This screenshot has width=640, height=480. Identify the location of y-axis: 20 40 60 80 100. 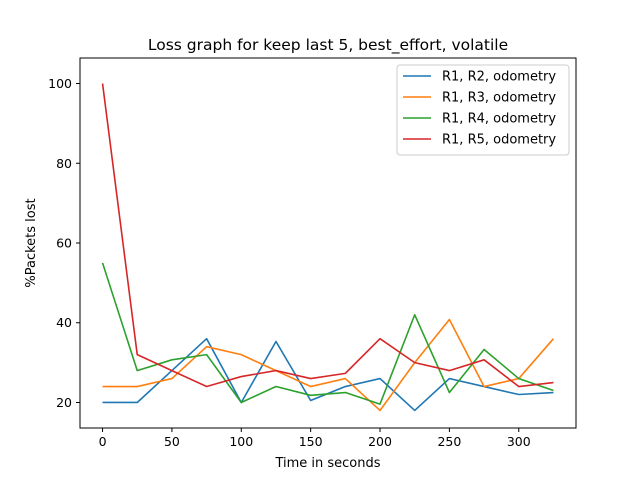
(64, 243).